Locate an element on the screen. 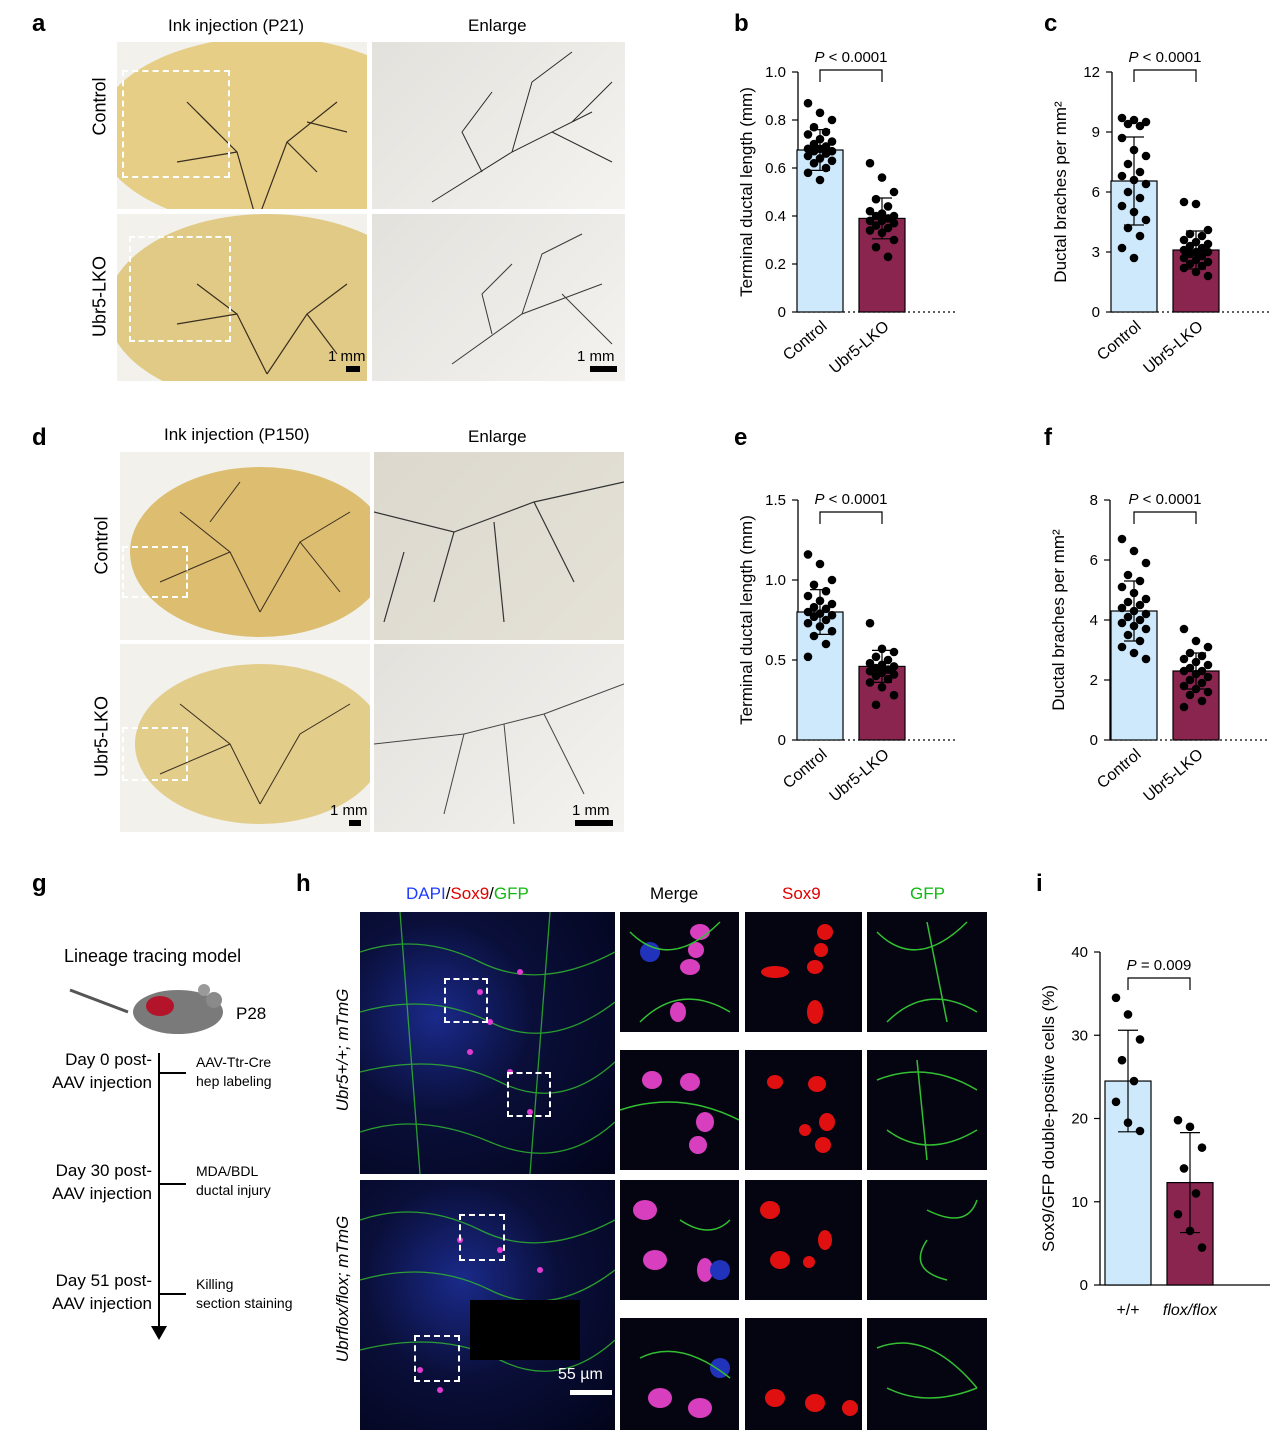 This screenshot has width=1280, height=1444. y-tick-label: 40 is located at coordinates (1079, 952).